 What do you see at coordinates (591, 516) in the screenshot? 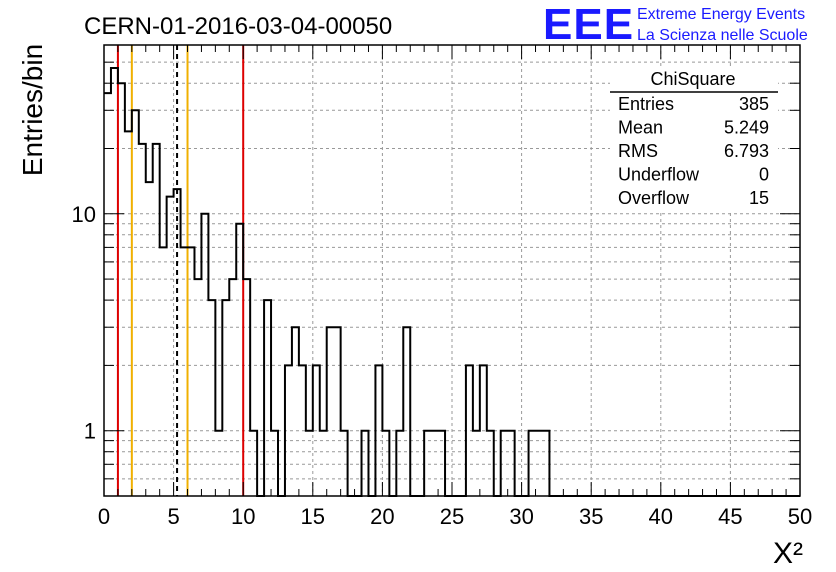
I see `x-tick-label: 35` at bounding box center [591, 516].